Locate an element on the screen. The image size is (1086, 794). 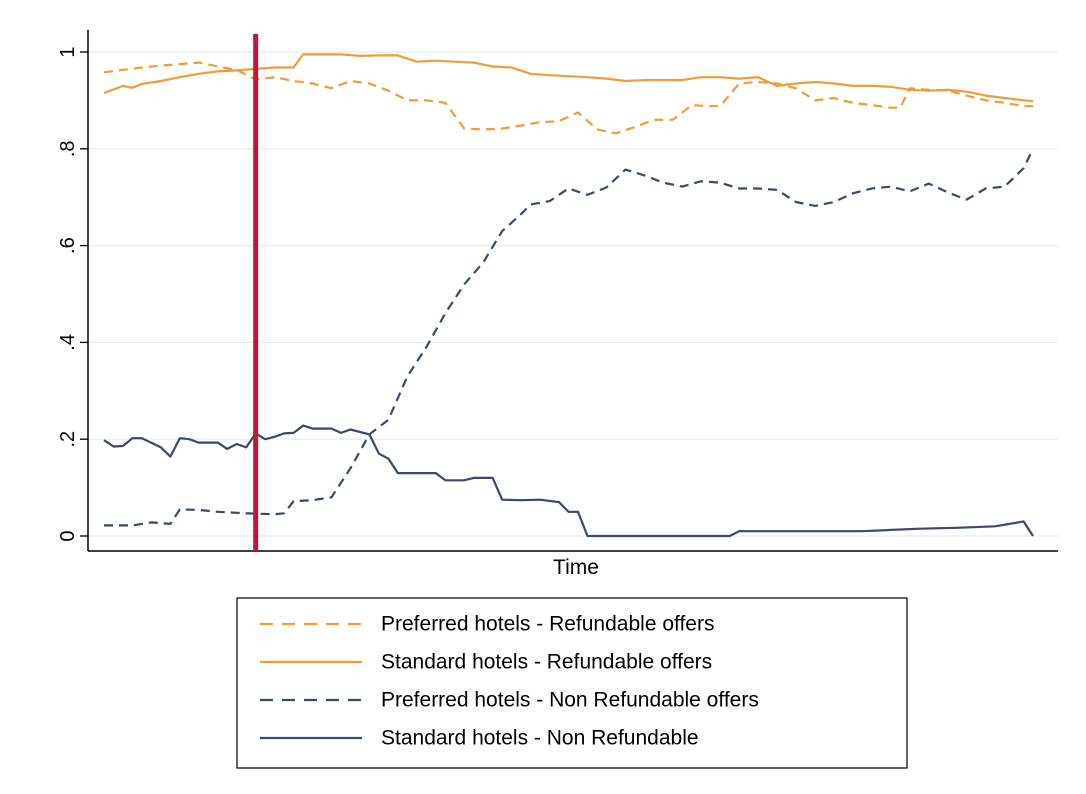
y-tick-label: .6 is located at coordinates (68, 245).